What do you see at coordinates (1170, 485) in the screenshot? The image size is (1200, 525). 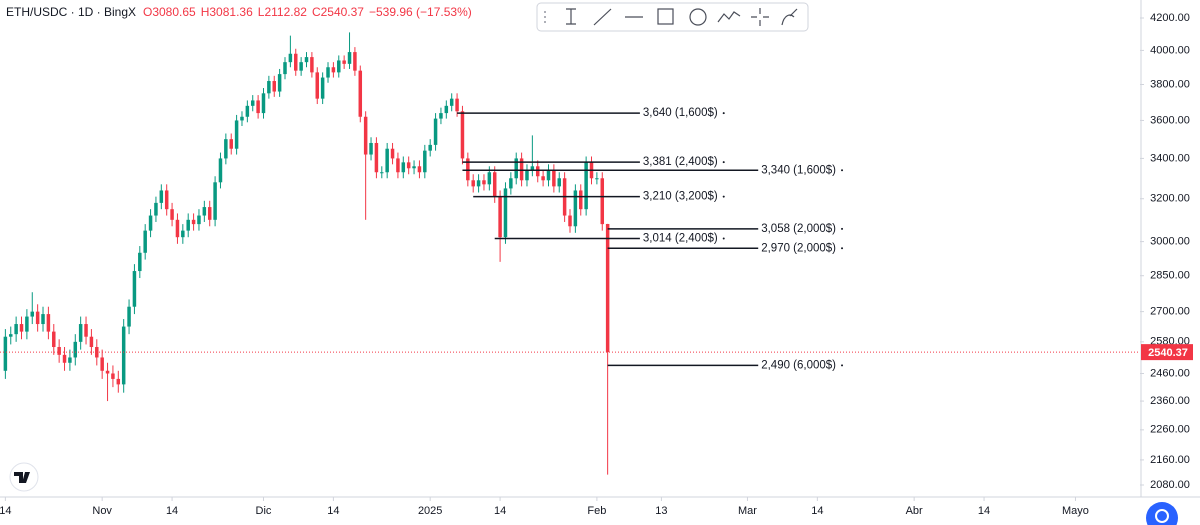 I see `y-tick-label: 2080.00` at bounding box center [1170, 485].